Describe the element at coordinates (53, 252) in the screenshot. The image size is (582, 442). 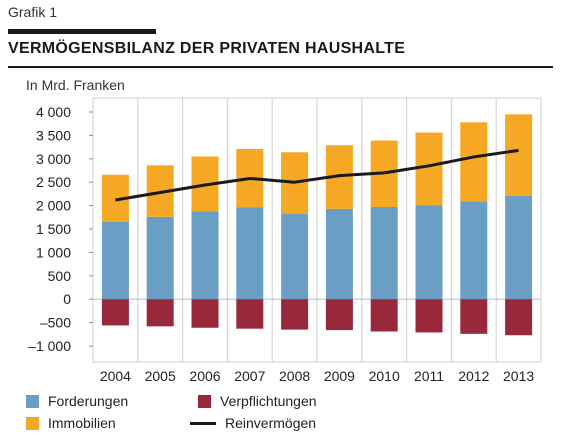
I see `y-tick-label: 1 000` at that location.